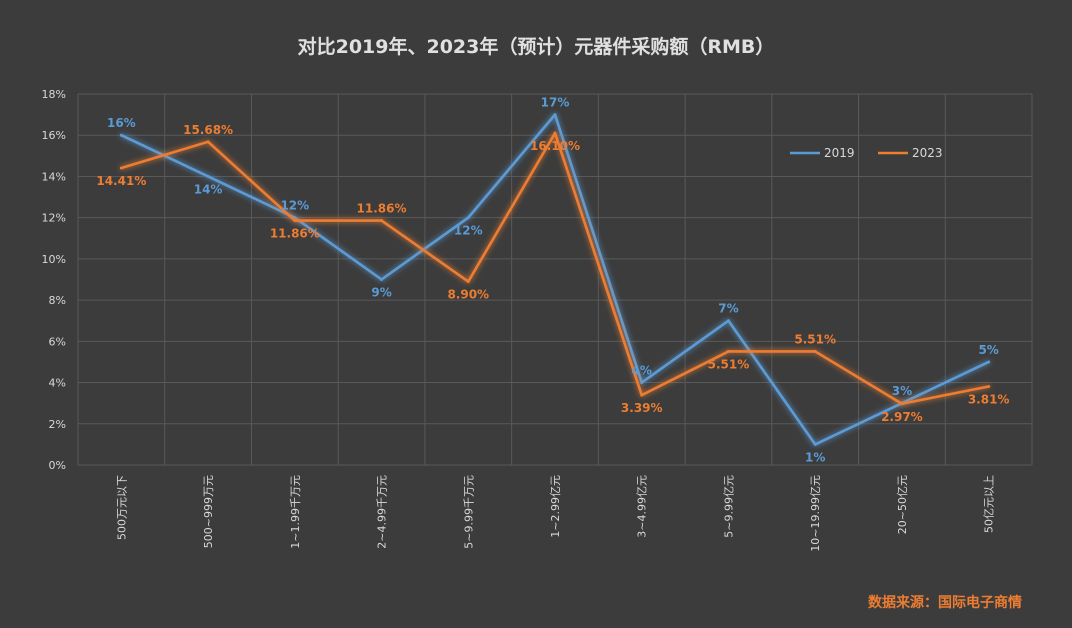  Describe the element at coordinates (642, 408) in the screenshot. I see `data-label-2023: 3.39%` at that location.